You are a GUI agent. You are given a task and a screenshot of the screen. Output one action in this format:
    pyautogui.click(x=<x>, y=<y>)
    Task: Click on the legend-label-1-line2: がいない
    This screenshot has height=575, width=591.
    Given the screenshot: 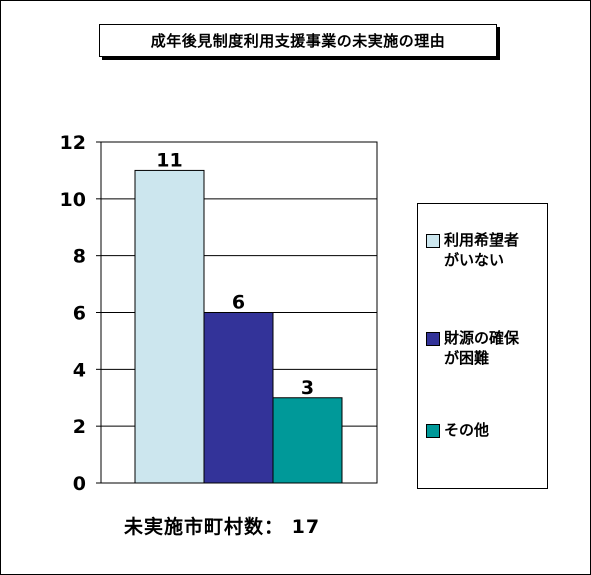 What is the action you would take?
    pyautogui.click(x=474, y=260)
    